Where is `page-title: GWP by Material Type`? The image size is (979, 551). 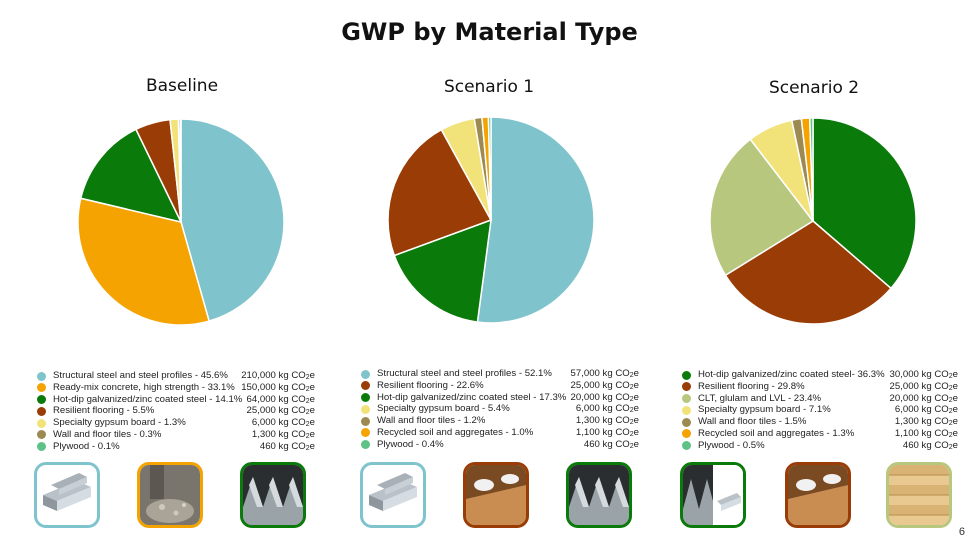 page-title: GWP by Material Type is located at coordinates (489, 32).